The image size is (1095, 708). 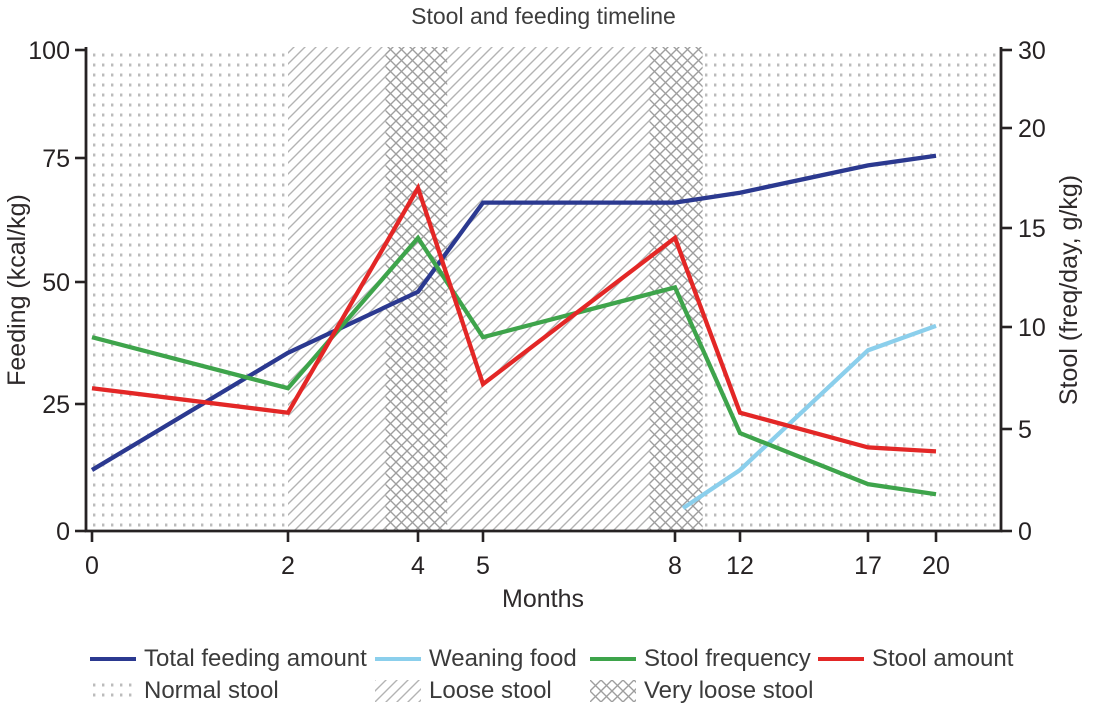 I want to click on legend-line-swatch-total-feeding-amount, so click(x=113, y=659).